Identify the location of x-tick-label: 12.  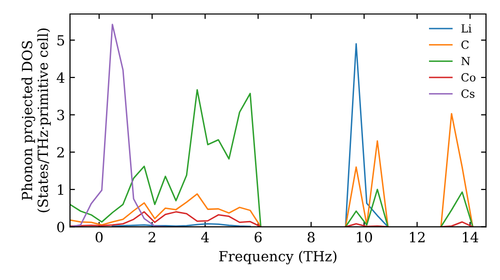
(417, 237).